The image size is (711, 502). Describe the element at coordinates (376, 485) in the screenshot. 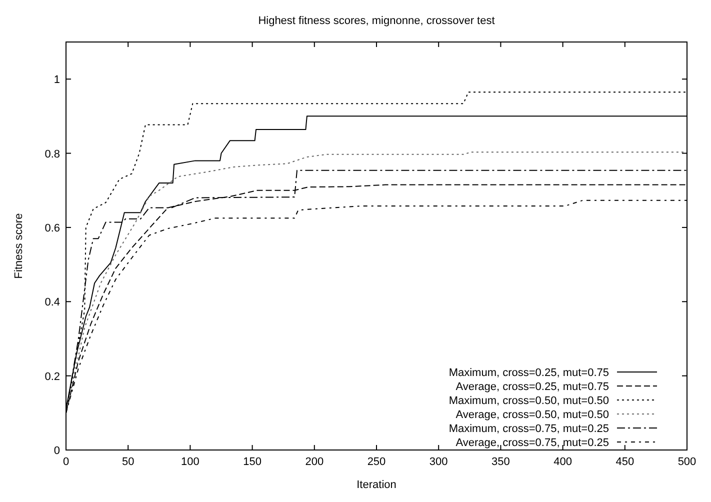

I see `x-axis-title: Iteration` at that location.